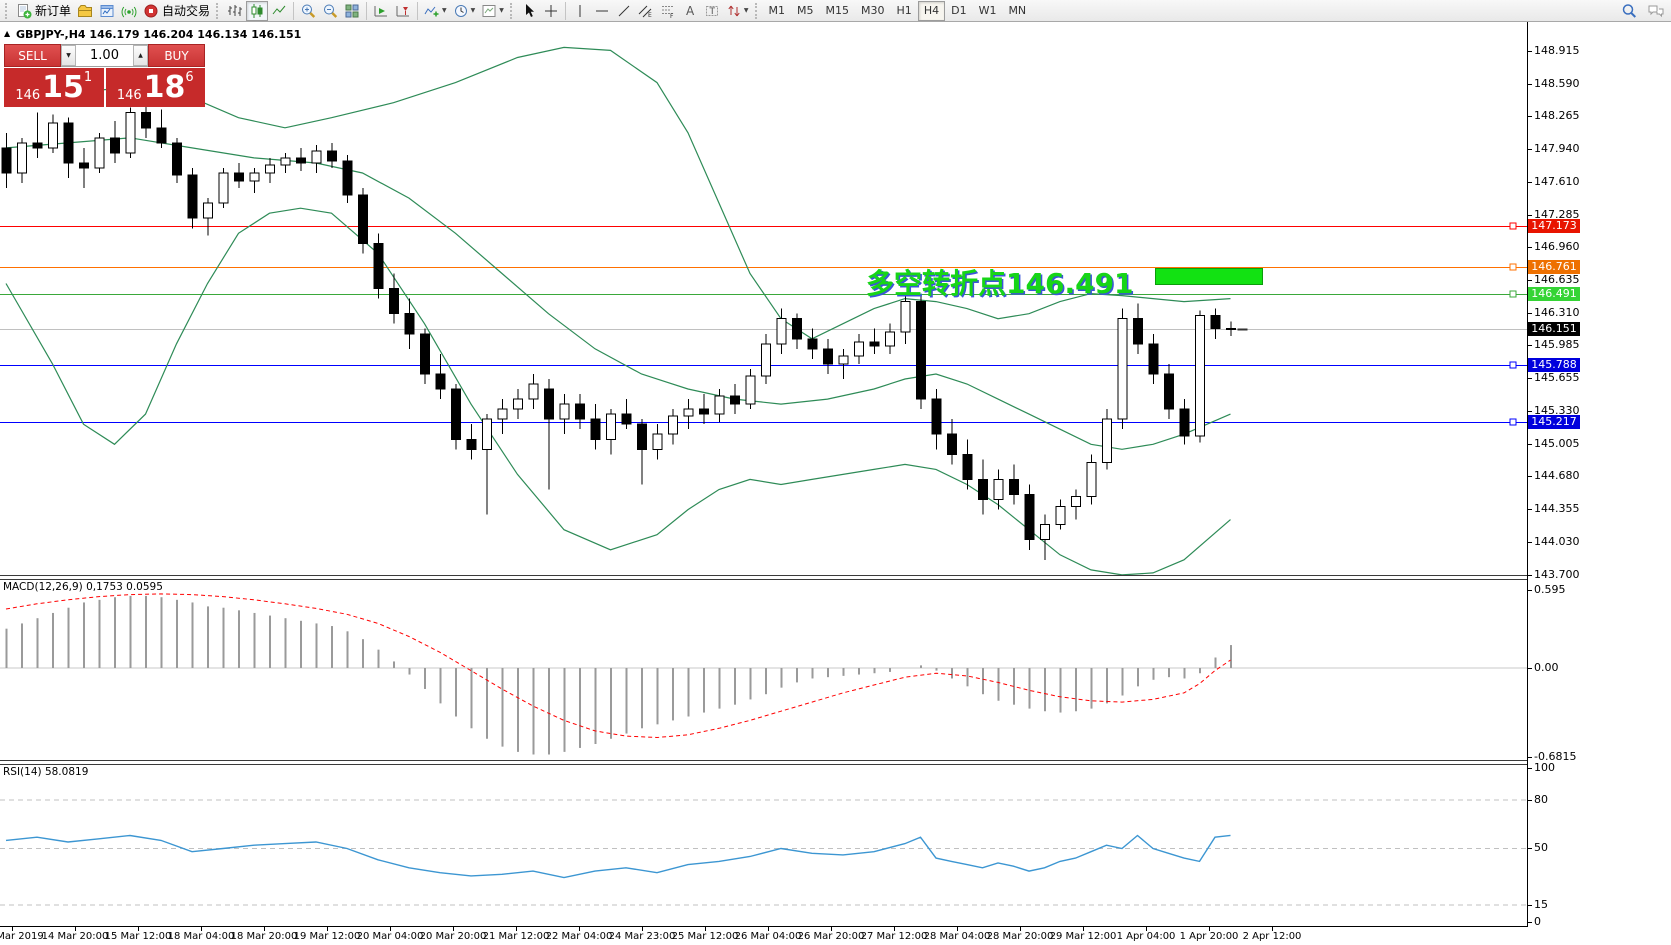 The height and width of the screenshot is (945, 1671). I want to click on channel-icon: E, so click(646, 11).